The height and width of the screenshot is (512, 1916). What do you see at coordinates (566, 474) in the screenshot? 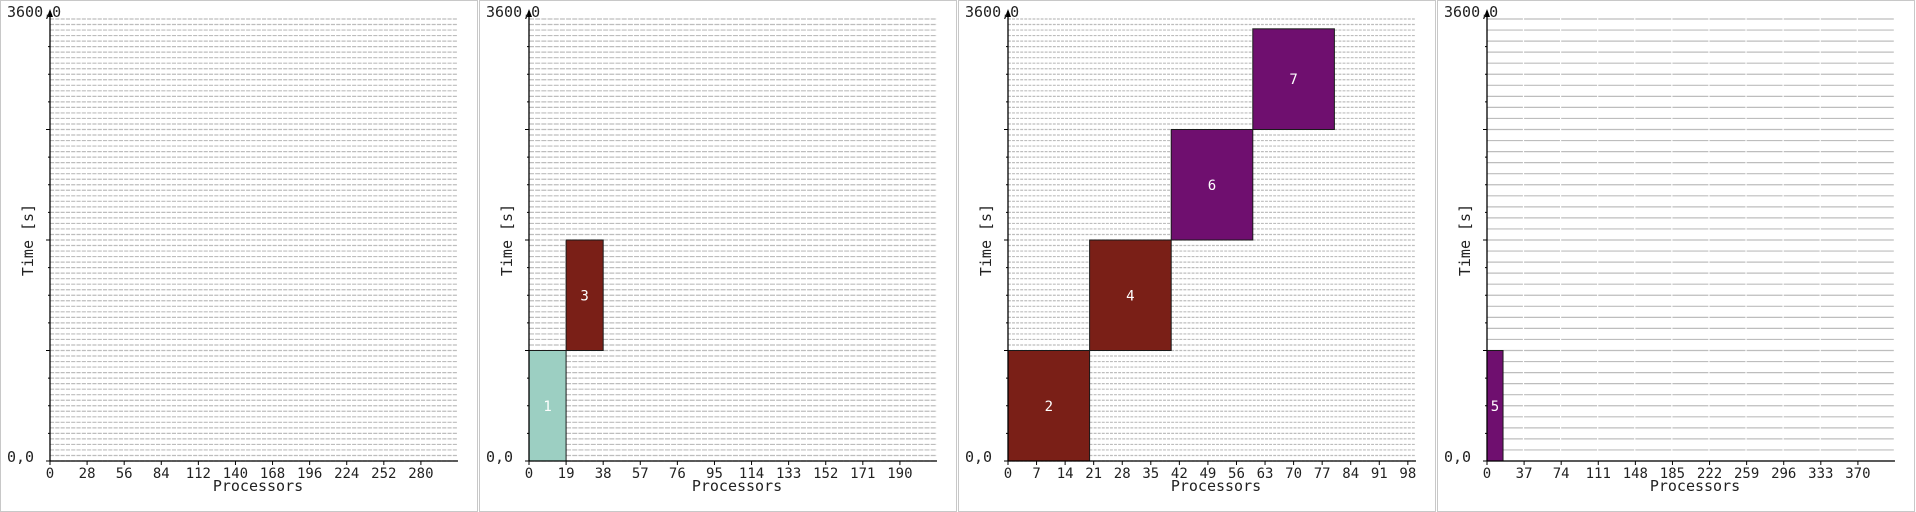
I see `x-tick-label: 19` at bounding box center [566, 474].